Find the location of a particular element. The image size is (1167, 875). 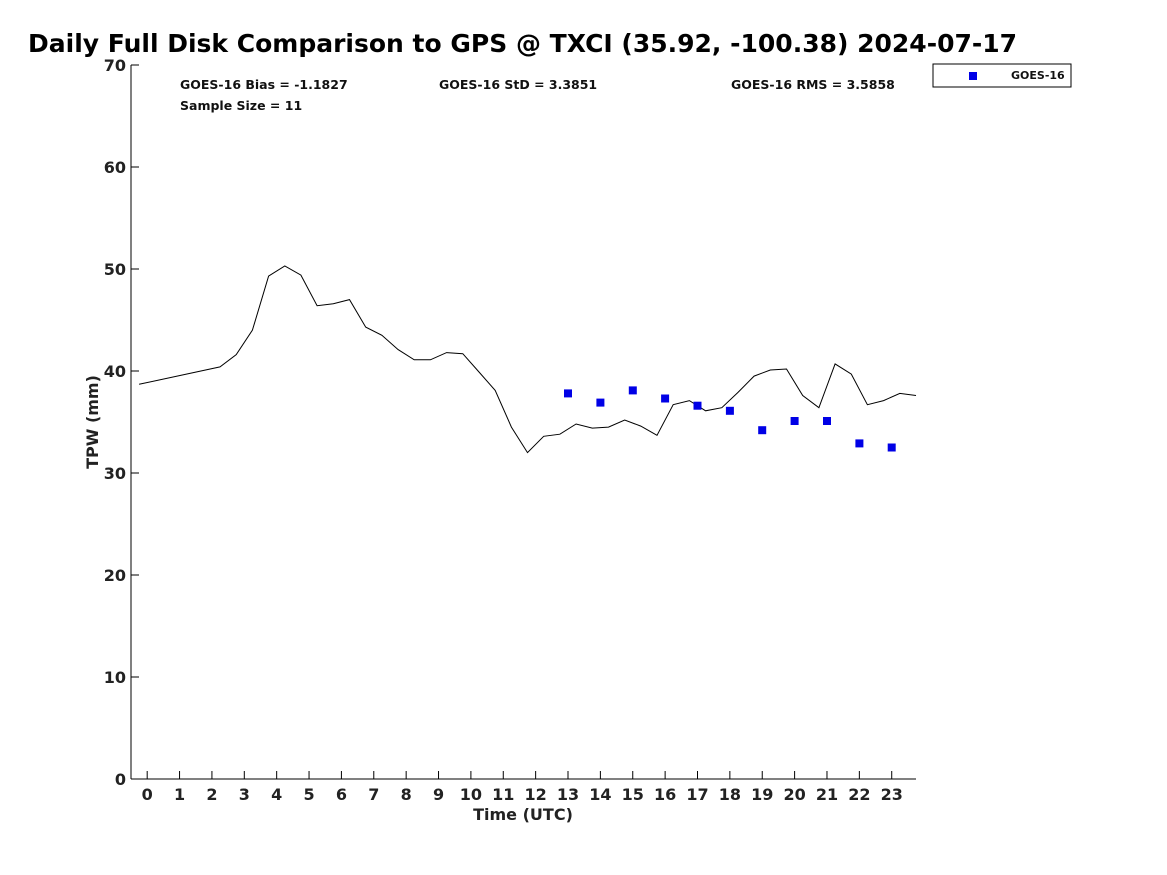

y-tick-label: 60 is located at coordinates (115, 167).